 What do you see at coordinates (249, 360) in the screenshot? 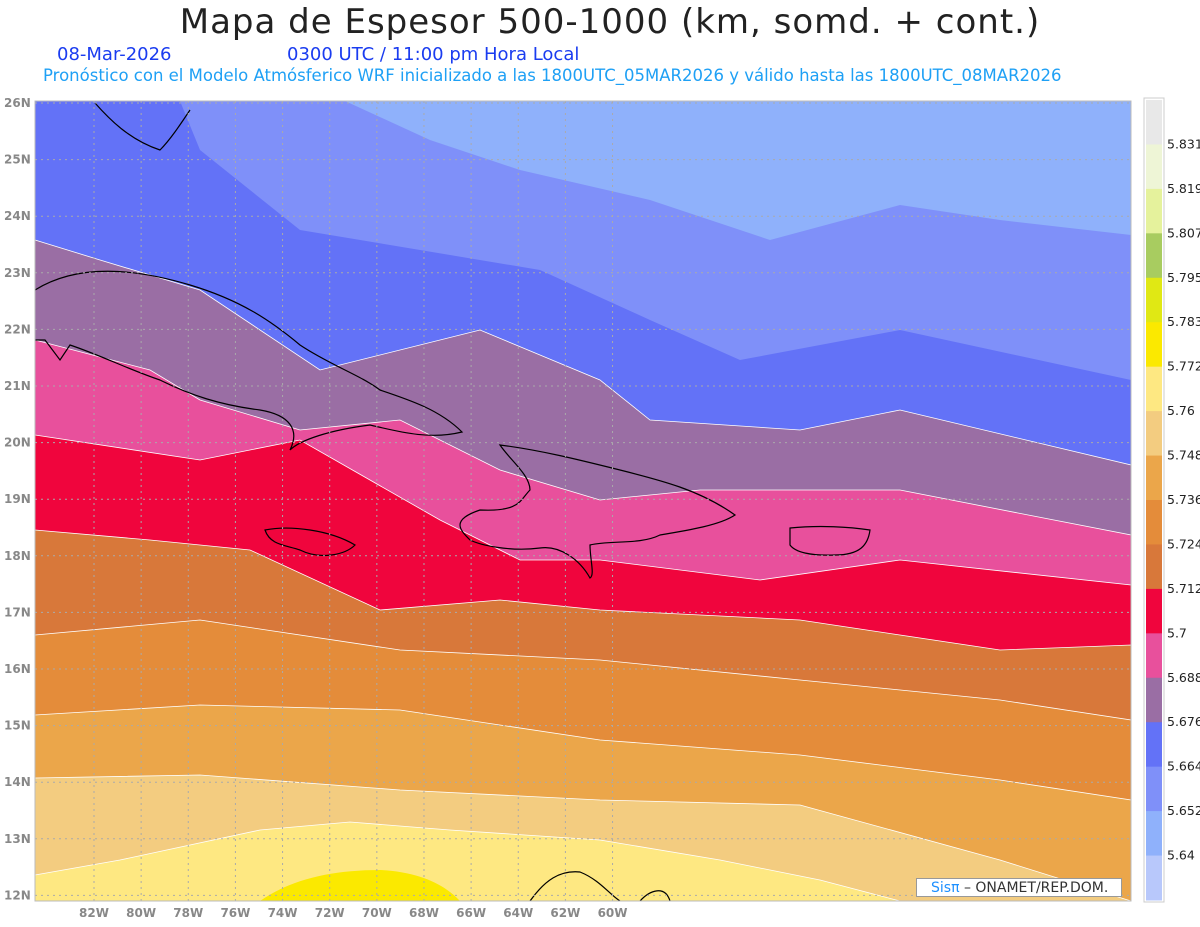
I see `coastline-cuba` at bounding box center [249, 360].